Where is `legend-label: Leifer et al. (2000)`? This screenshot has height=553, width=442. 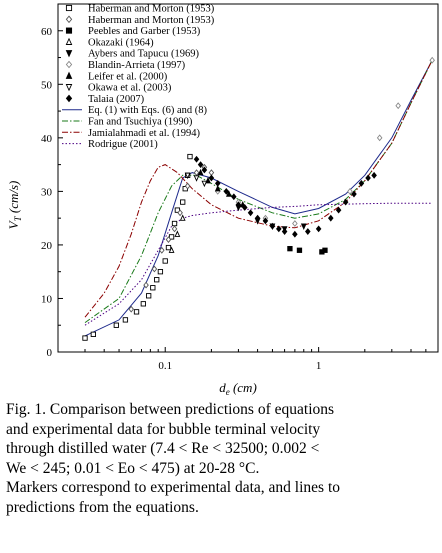
legend-label: Leifer et al. (2000) is located at coordinates (128, 76).